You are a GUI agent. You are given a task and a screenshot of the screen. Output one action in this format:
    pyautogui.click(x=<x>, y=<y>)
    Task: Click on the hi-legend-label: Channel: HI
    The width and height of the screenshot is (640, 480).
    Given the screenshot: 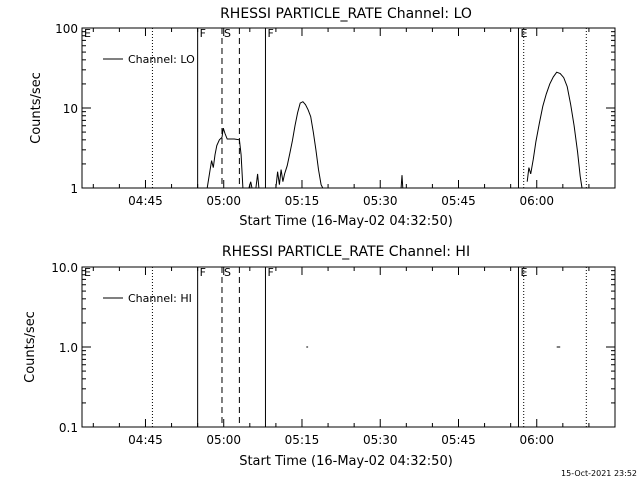 What is the action you would take?
    pyautogui.click(x=160, y=298)
    